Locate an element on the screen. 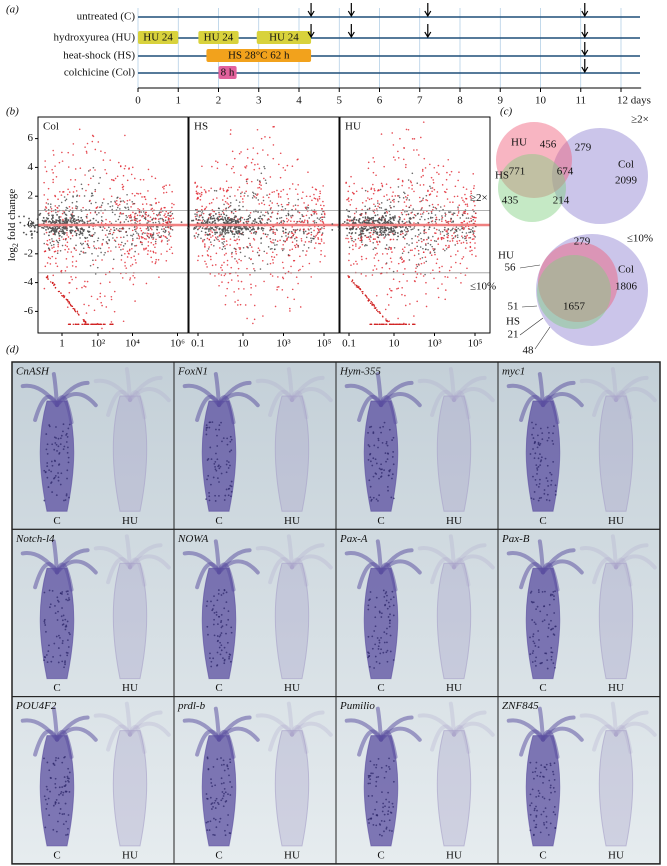  gene-name: prdl-b is located at coordinates (191, 706).